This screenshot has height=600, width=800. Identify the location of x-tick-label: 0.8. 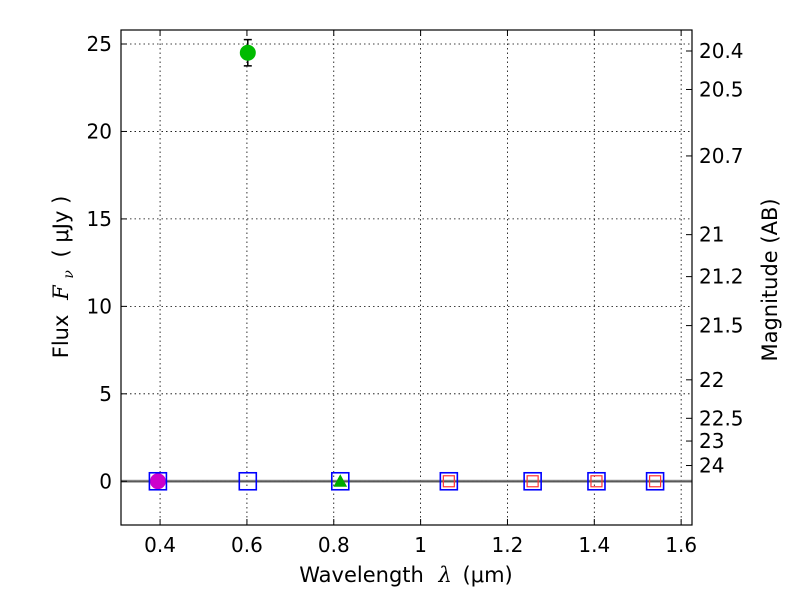
(334, 545).